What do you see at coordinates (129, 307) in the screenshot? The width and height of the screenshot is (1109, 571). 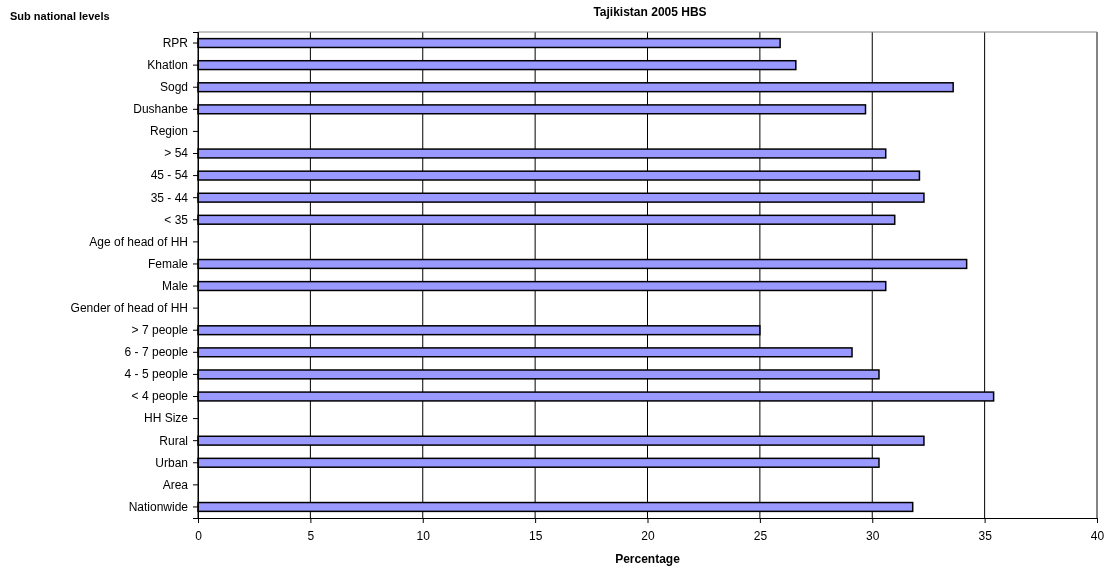 I see `y-tick-label: Gender of head of HH` at bounding box center [129, 307].